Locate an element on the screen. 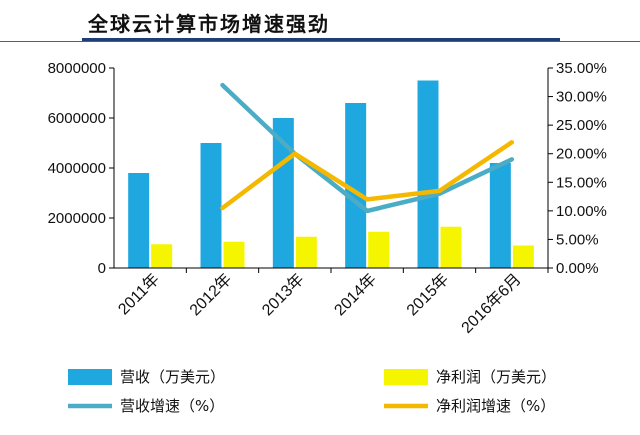 This screenshot has width=640, height=435. legend-label-1: 净利润（万美元） is located at coordinates (496, 377).